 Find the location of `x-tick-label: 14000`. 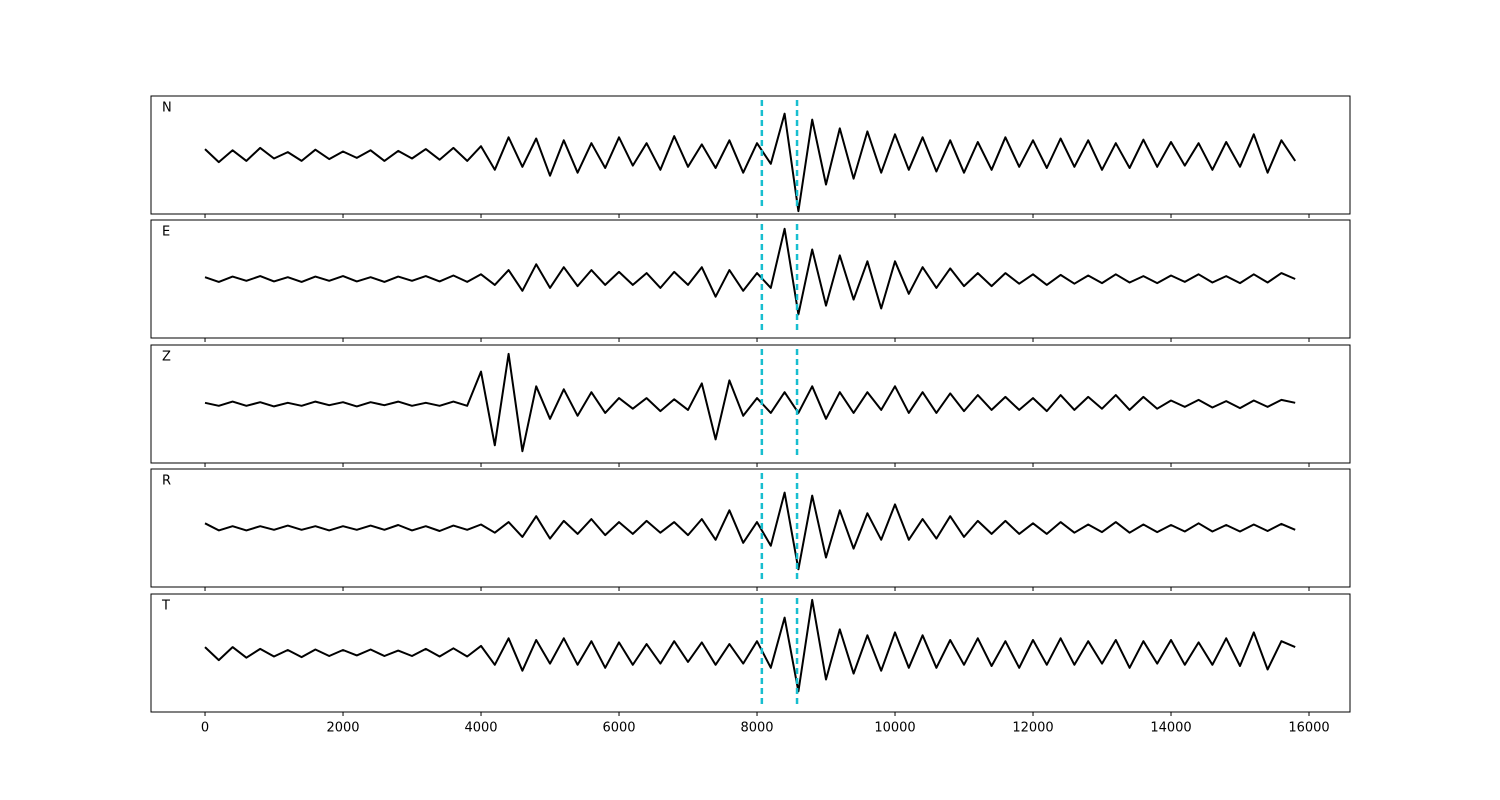

x-tick-label: 14000 is located at coordinates (1170, 728).